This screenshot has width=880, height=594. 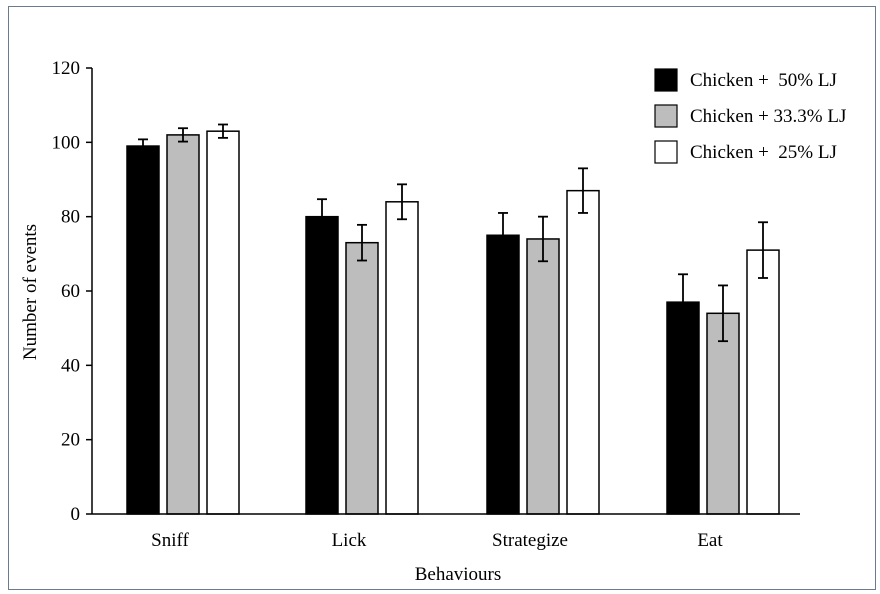 I want to click on bar-eat-s3, so click(x=763, y=382).